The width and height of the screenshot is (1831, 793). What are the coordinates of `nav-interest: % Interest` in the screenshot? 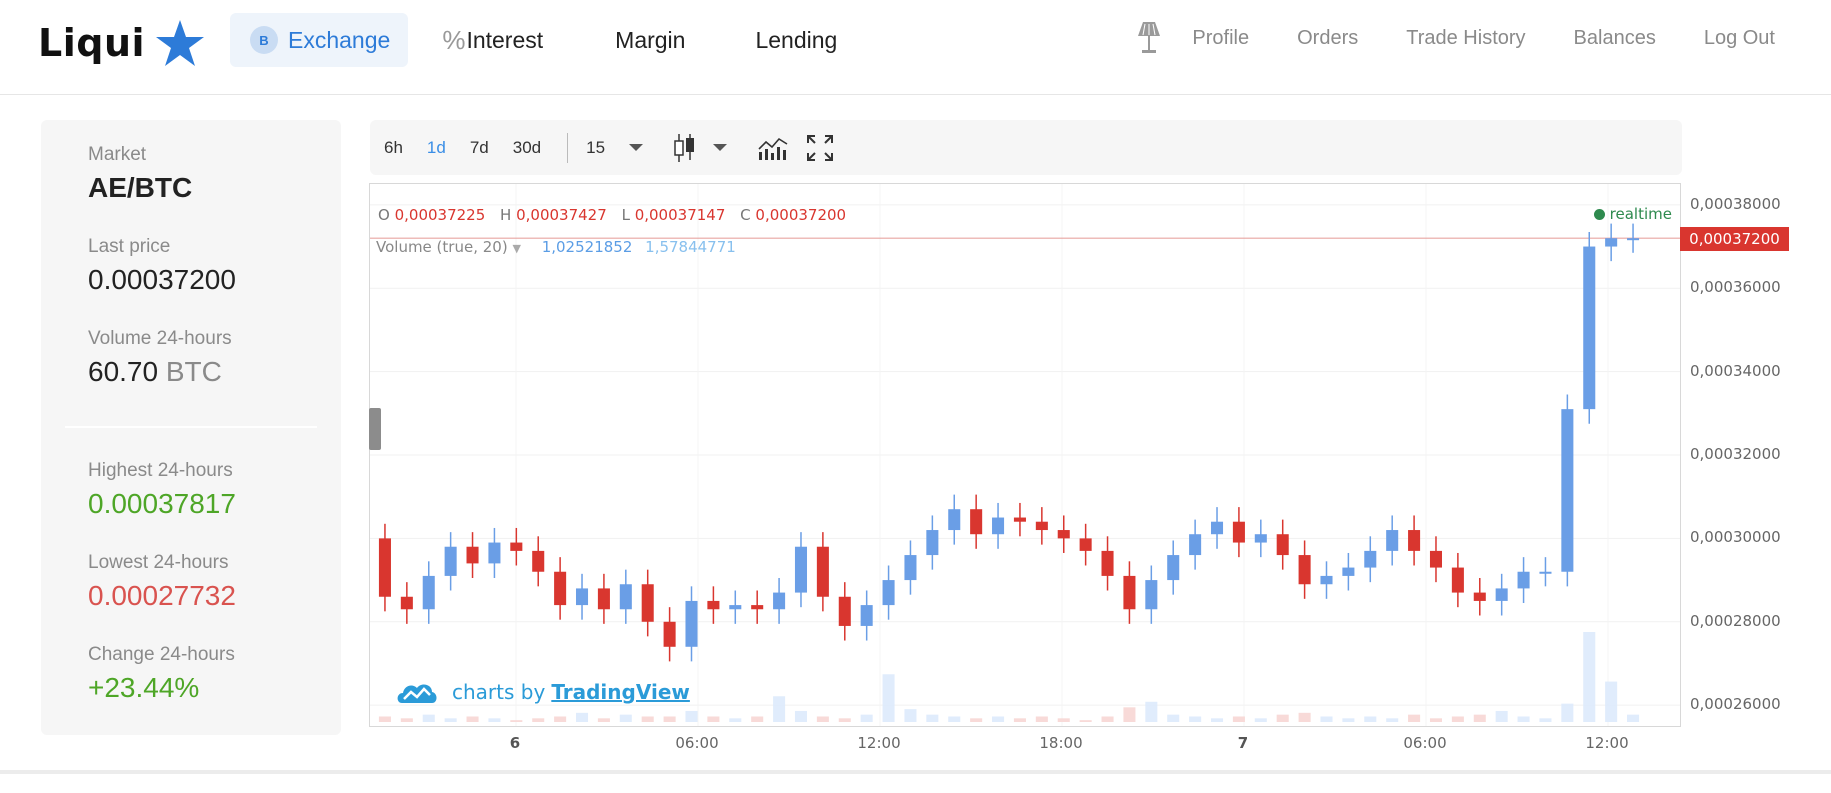 It's located at (492, 40).